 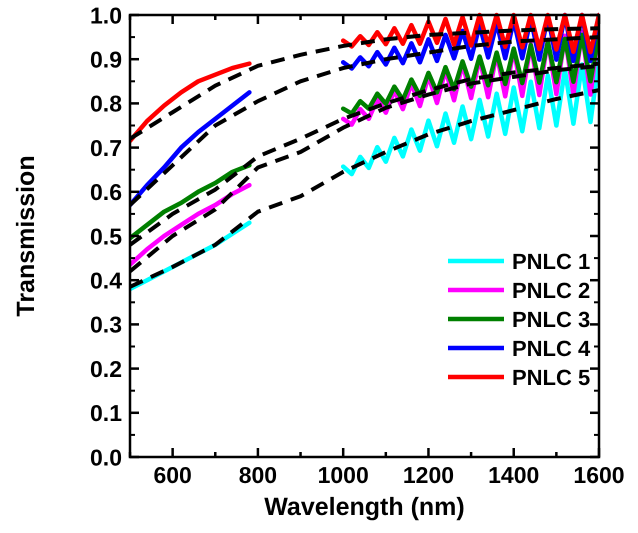 I want to click on y-tick-label: 0.0, so click(x=106, y=457).